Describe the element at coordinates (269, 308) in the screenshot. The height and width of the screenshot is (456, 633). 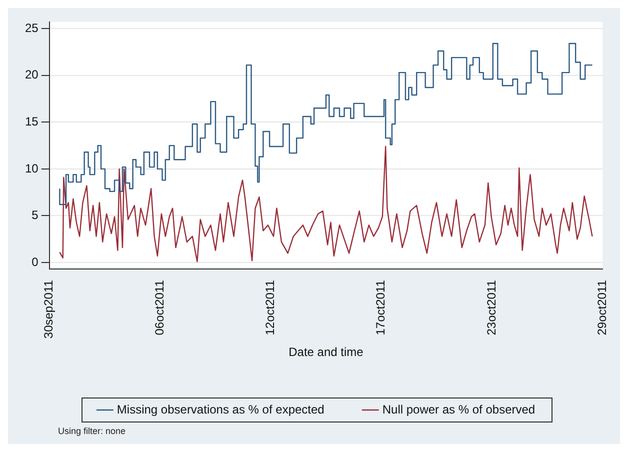
I see `x-tick-label: 12oct2011` at that location.